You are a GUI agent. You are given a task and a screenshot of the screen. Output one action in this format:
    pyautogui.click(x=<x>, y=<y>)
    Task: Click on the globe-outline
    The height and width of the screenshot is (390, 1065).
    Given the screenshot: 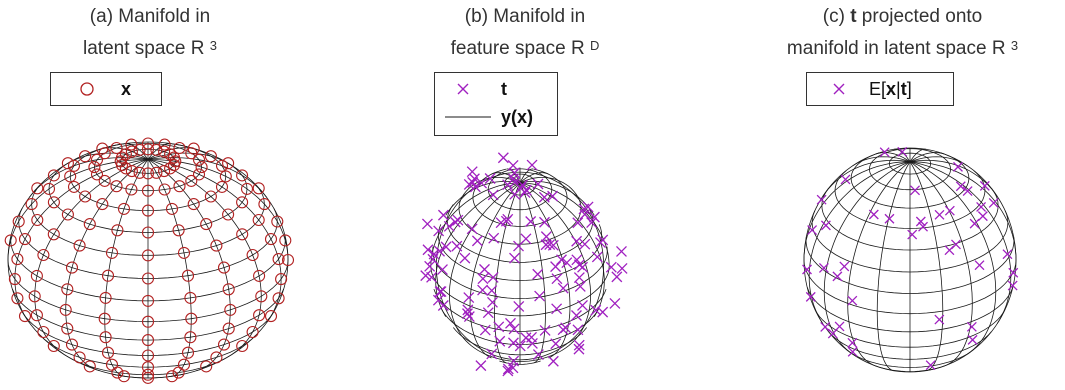 What is the action you would take?
    pyautogui.click(x=910, y=260)
    